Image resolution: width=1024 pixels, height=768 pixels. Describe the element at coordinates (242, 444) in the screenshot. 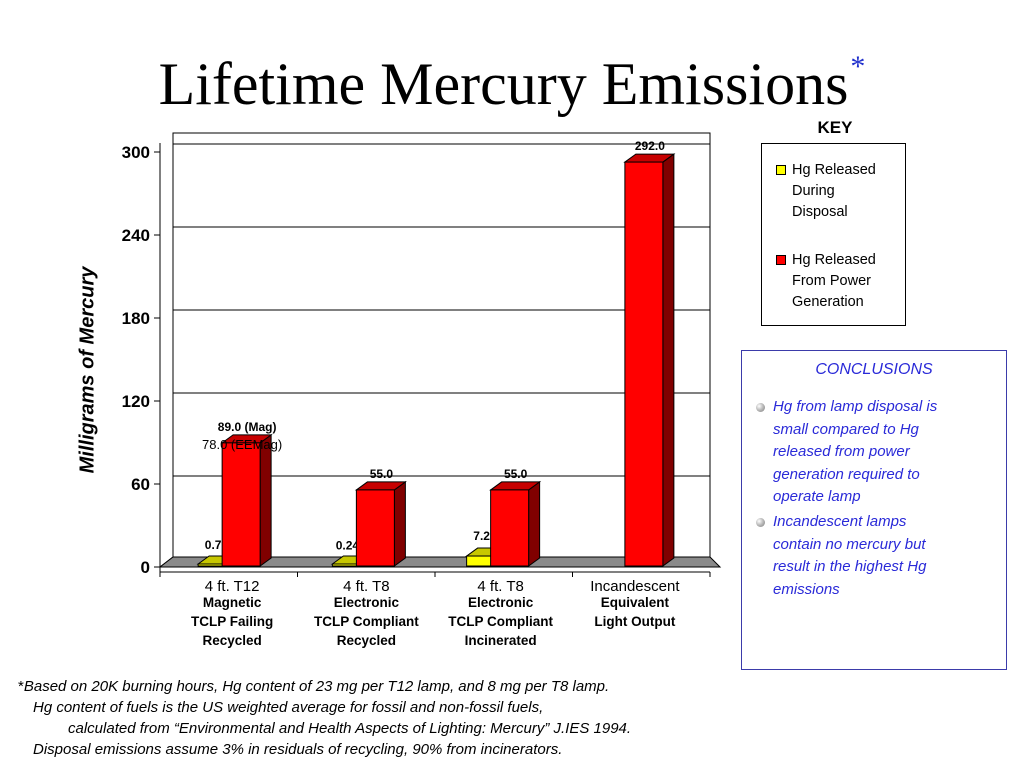

I see `data-label-extra: 78.0 (EEMag)` at that location.